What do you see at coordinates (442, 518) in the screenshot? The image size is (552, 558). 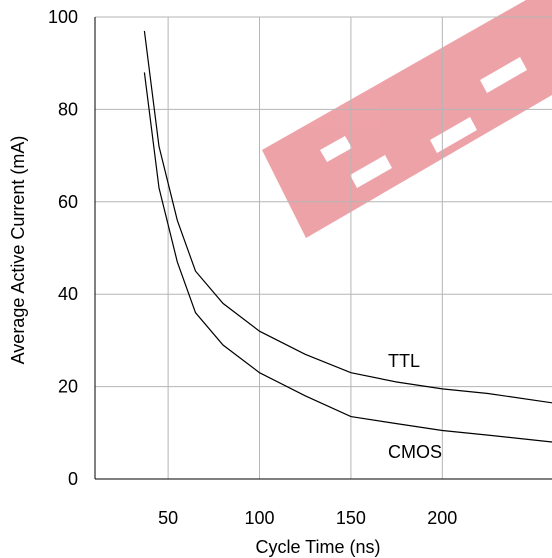 I see `x-tick-label-200: 200` at bounding box center [442, 518].